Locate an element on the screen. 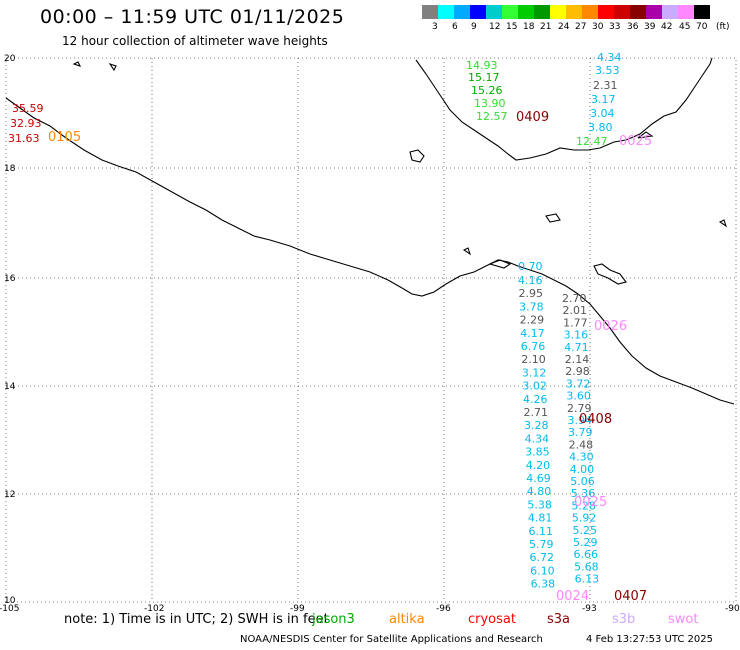  wave-reading: 4.80 is located at coordinates (539, 491).